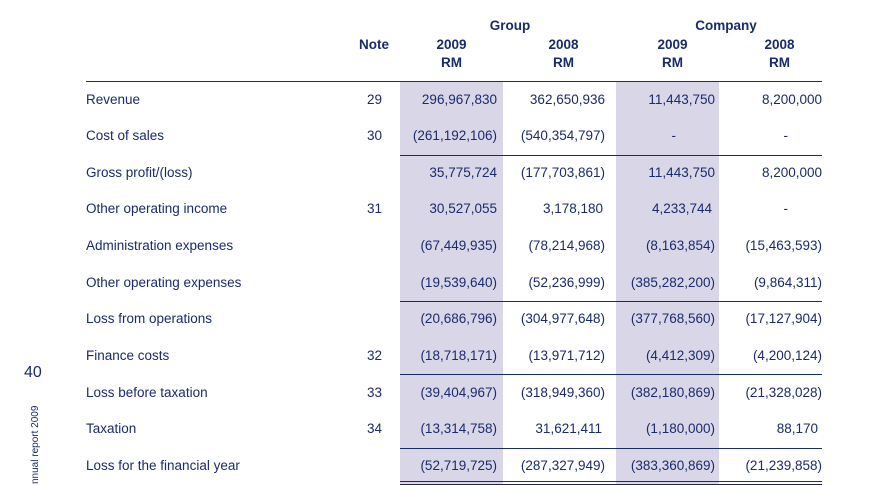 The height and width of the screenshot is (485, 893). Describe the element at coordinates (451, 44) in the screenshot. I see `col-group-2009-year: 2009` at that location.